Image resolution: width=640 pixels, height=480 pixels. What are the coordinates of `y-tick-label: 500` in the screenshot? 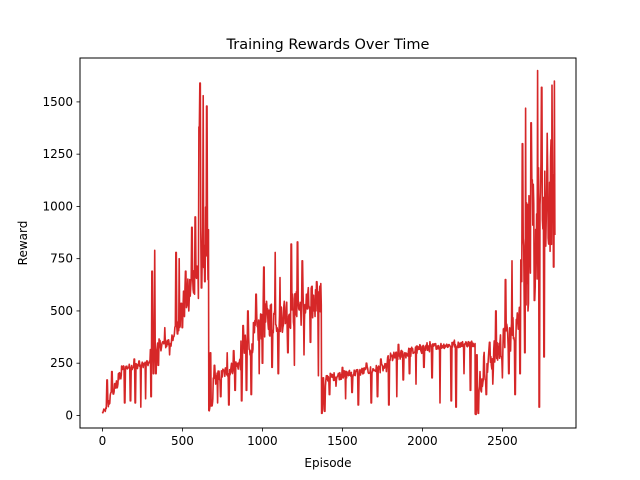 It's located at (61, 311).